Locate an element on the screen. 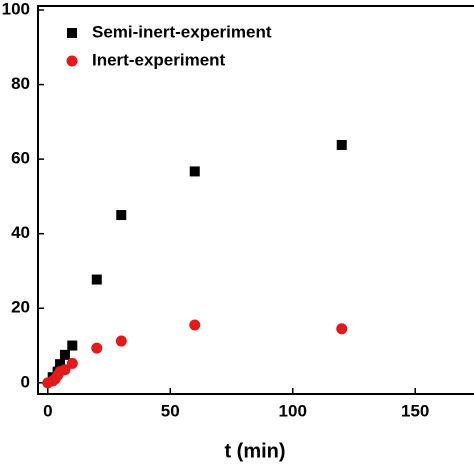 This screenshot has width=474, height=474. y-tick-label: 20 is located at coordinates (20, 307).